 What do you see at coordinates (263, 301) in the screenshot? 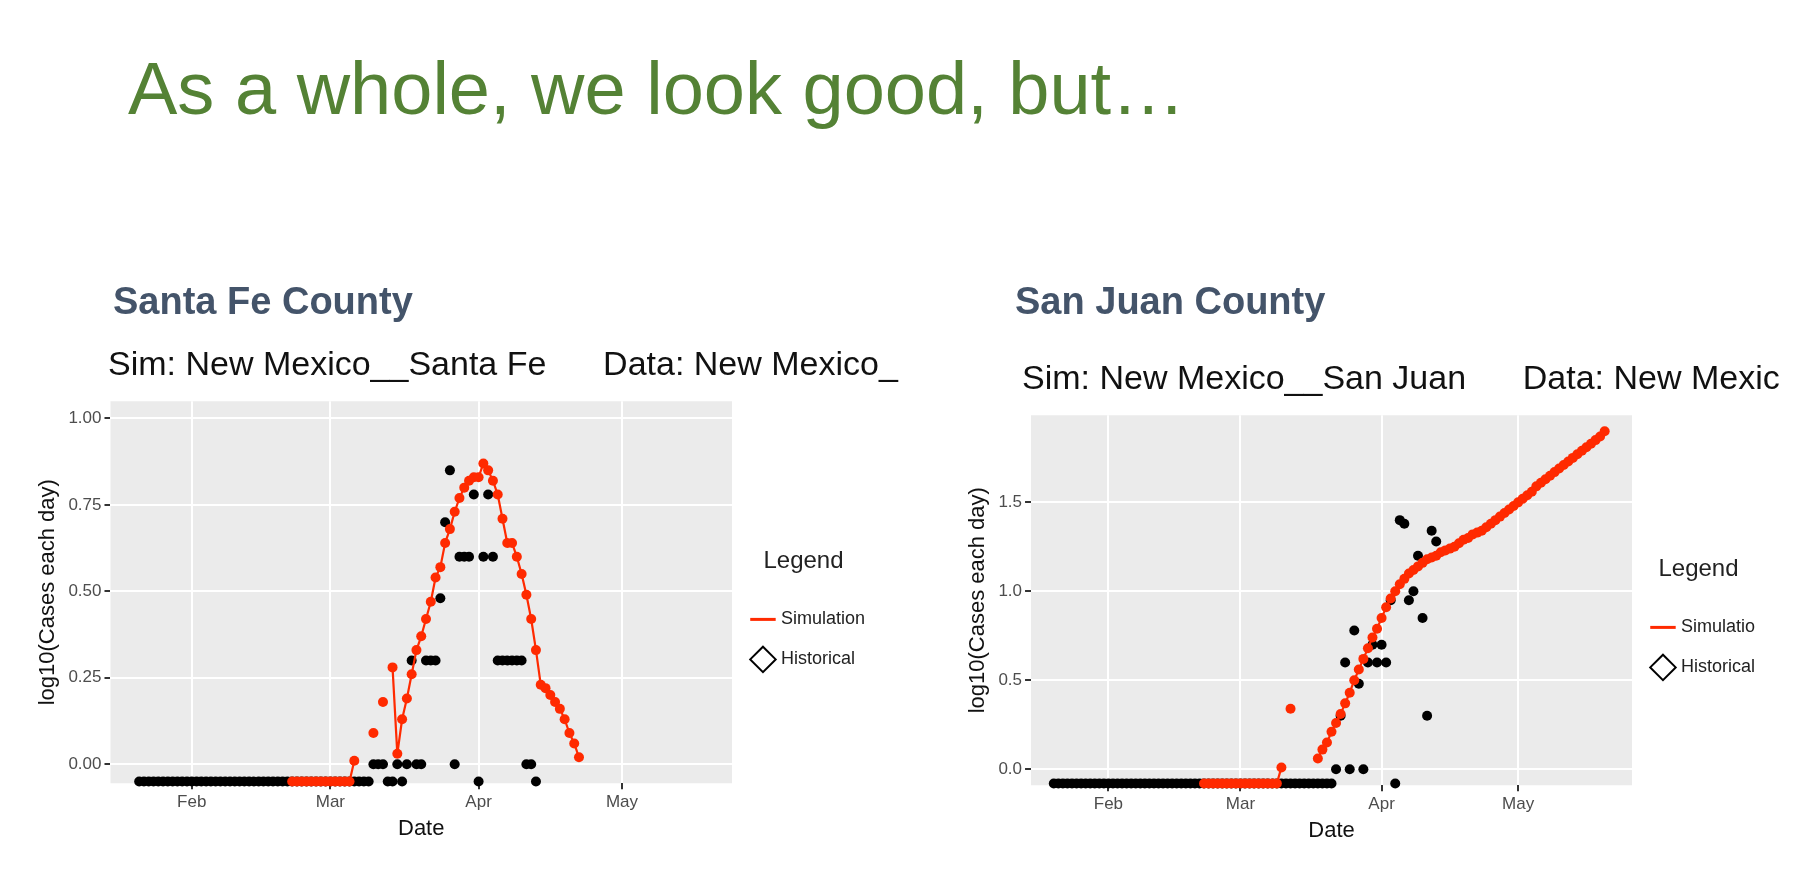
I see `chart-title: Santa Fe County` at bounding box center [263, 301].